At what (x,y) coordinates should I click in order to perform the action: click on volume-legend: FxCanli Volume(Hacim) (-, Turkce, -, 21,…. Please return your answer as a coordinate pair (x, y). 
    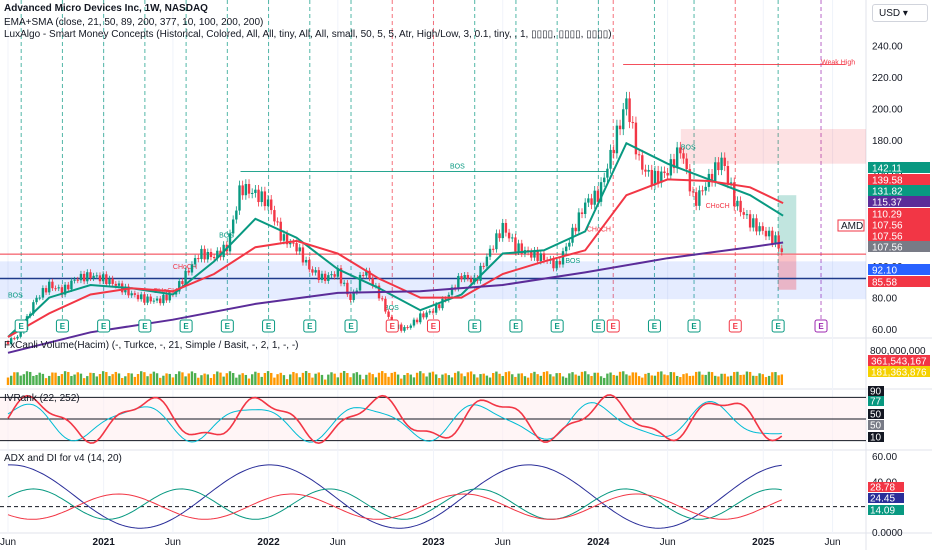
    Looking at the image, I should click on (151, 345).